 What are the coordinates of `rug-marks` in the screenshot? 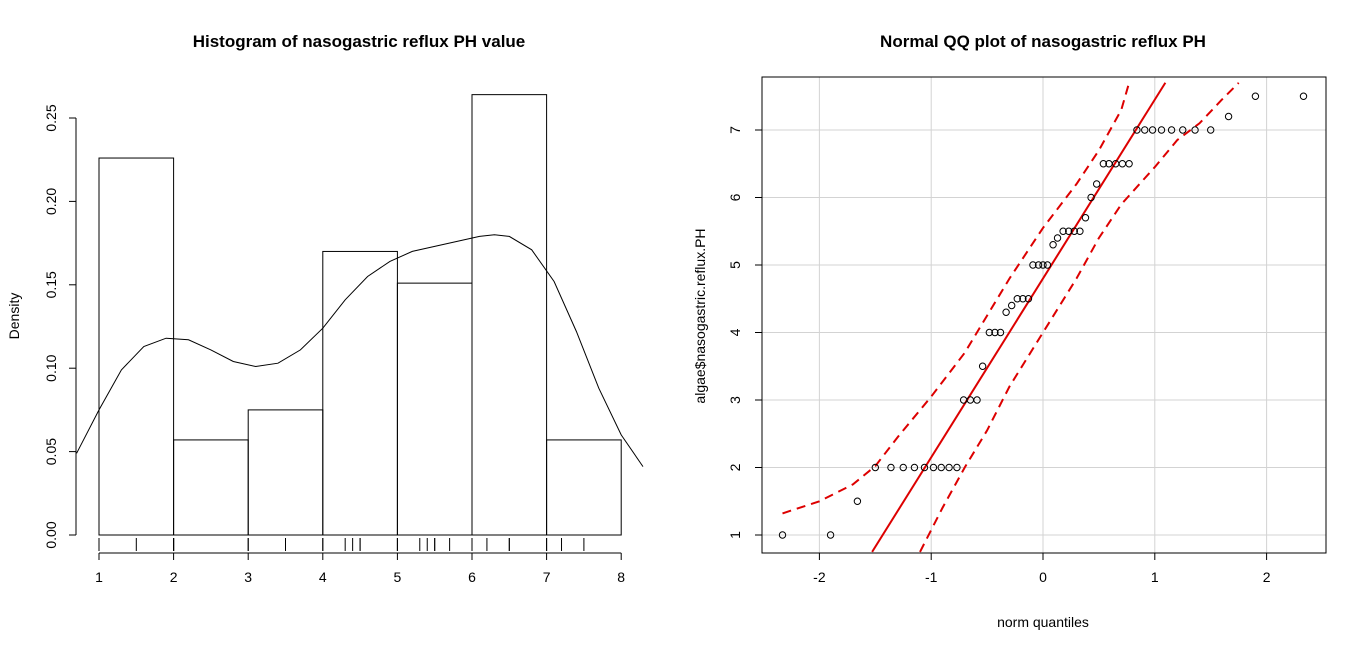 It's located at (341, 544).